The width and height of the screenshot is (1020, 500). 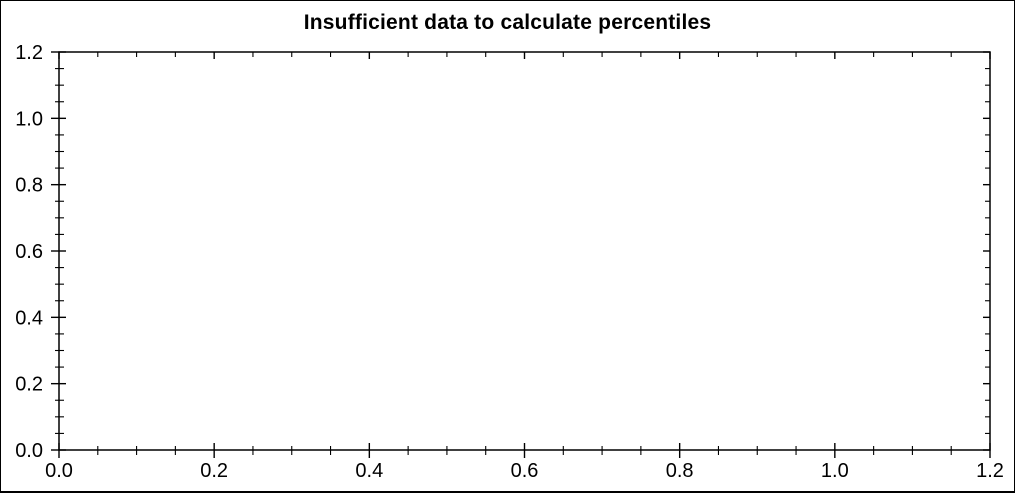 What do you see at coordinates (29, 252) in the screenshot?
I see `y-tick-label: 0.6` at bounding box center [29, 252].